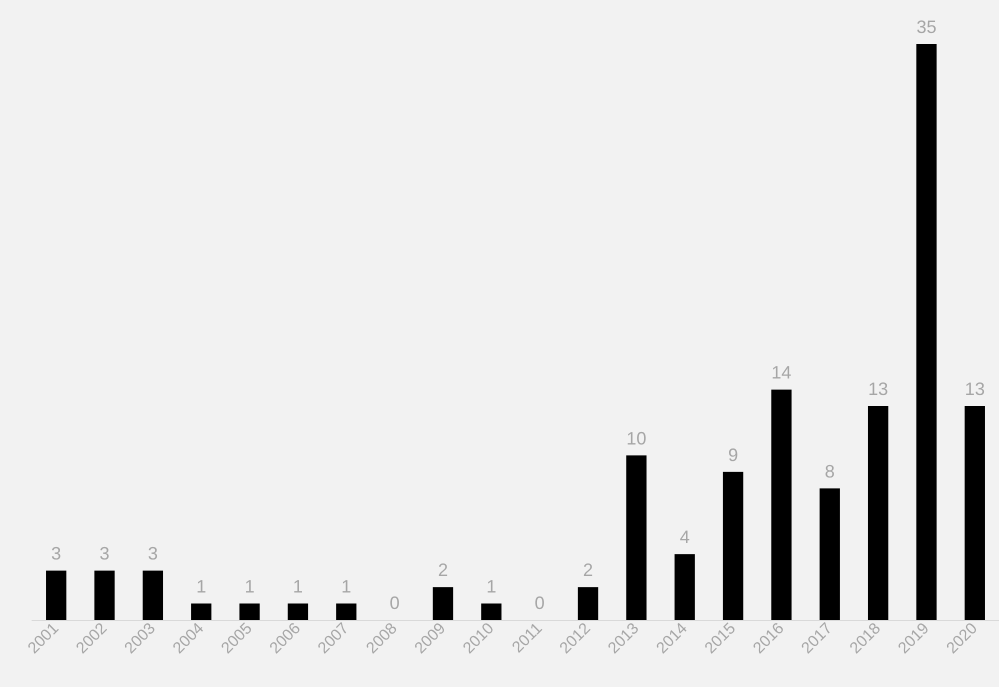 The height and width of the screenshot is (687, 999). What do you see at coordinates (733, 454) in the screenshot?
I see `data-label: 9` at bounding box center [733, 454].